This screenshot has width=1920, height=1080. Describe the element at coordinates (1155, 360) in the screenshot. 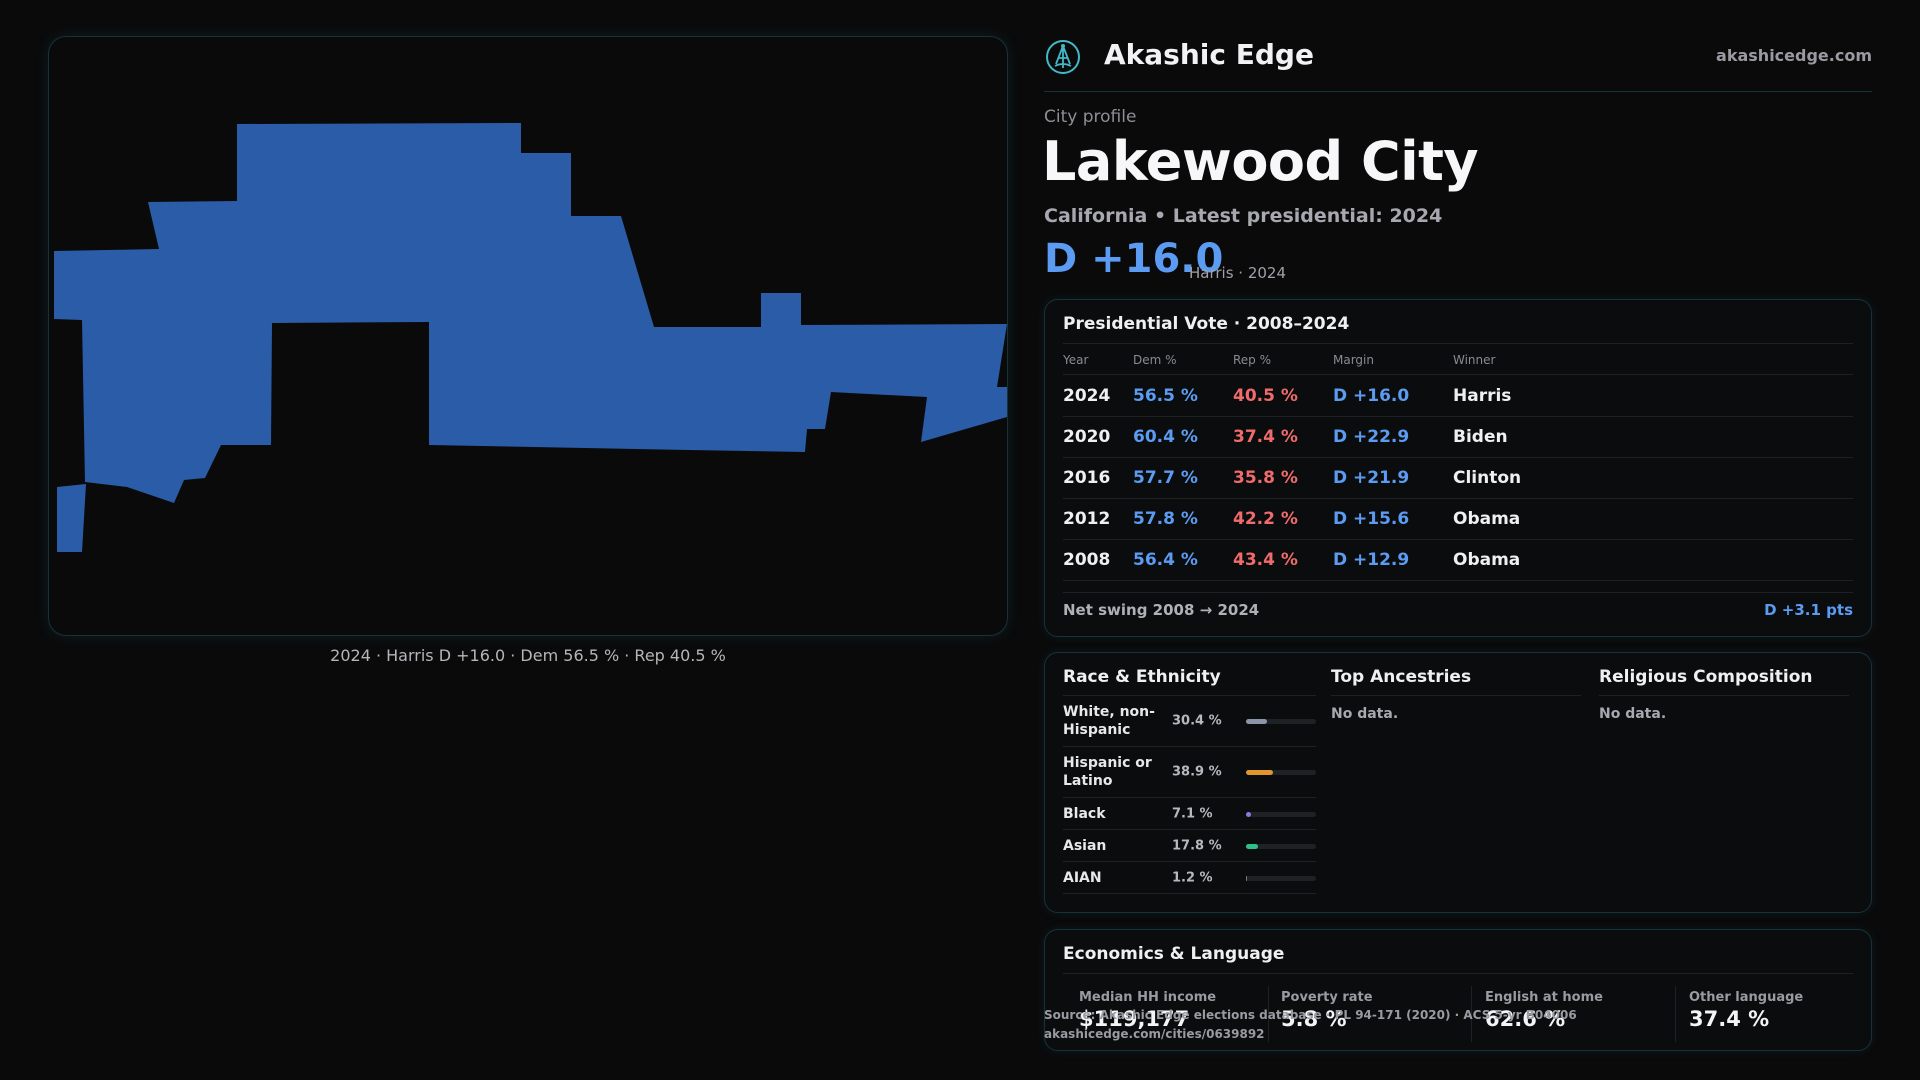

I see `header-dem: Dem %` at that location.